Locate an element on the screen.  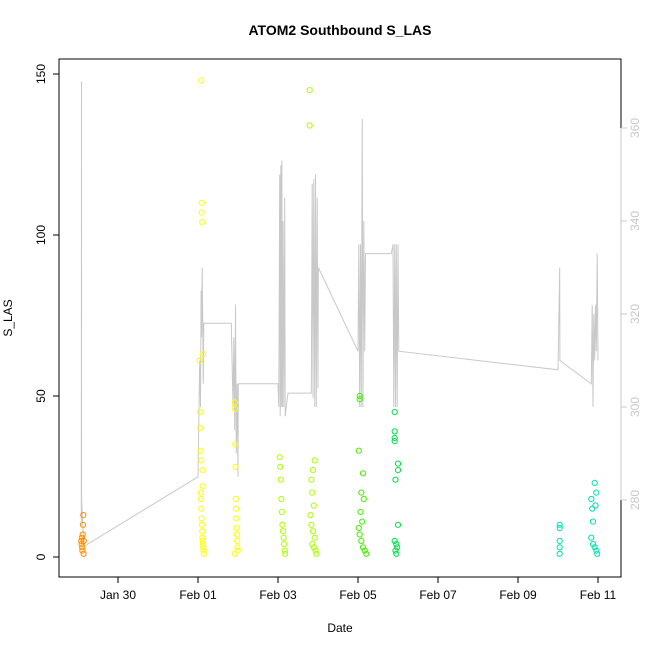
x-tick-label: Feb 03 is located at coordinates (278, 595).